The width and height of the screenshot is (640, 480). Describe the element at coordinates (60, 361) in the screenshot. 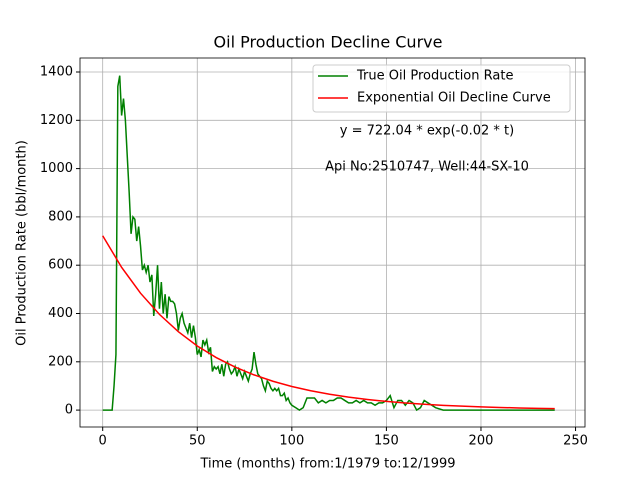

I see `y-tick-label: 200` at that location.